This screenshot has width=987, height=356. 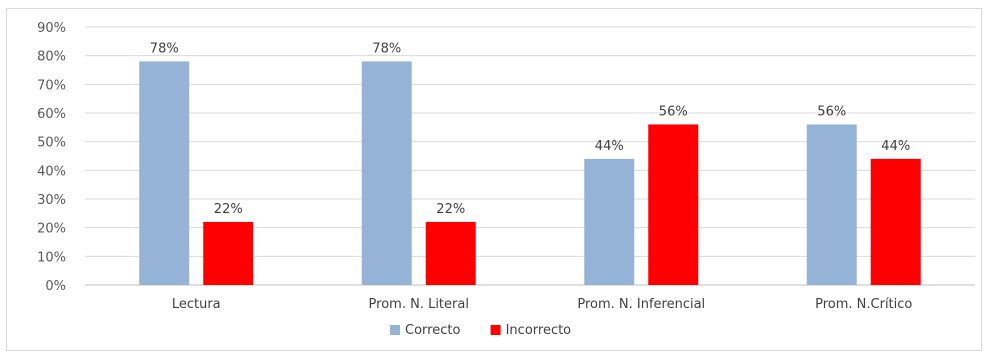 I want to click on category-label: Prom. N. Inferencial, so click(x=641, y=304).